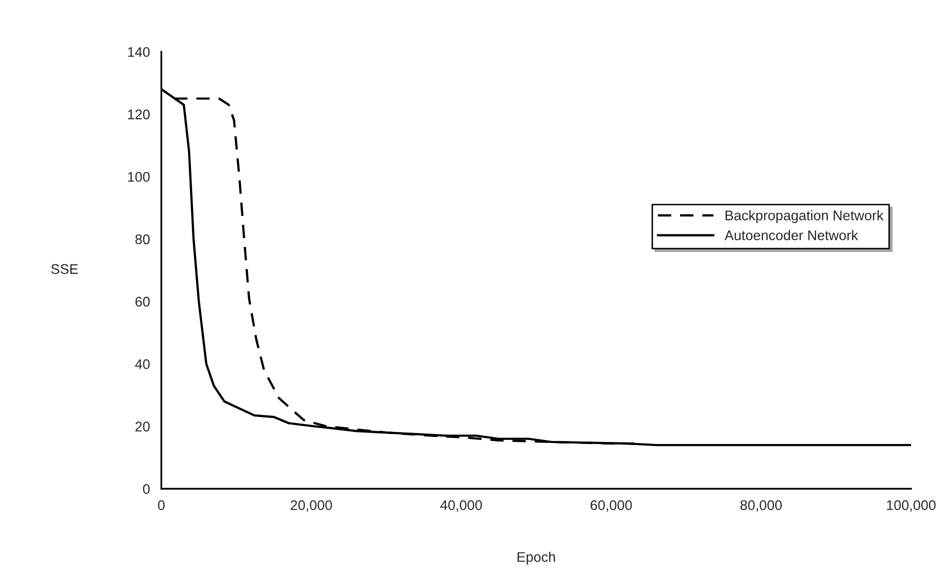 The image size is (949, 575). What do you see at coordinates (146, 489) in the screenshot?
I see `y-tick-label: 0` at bounding box center [146, 489].